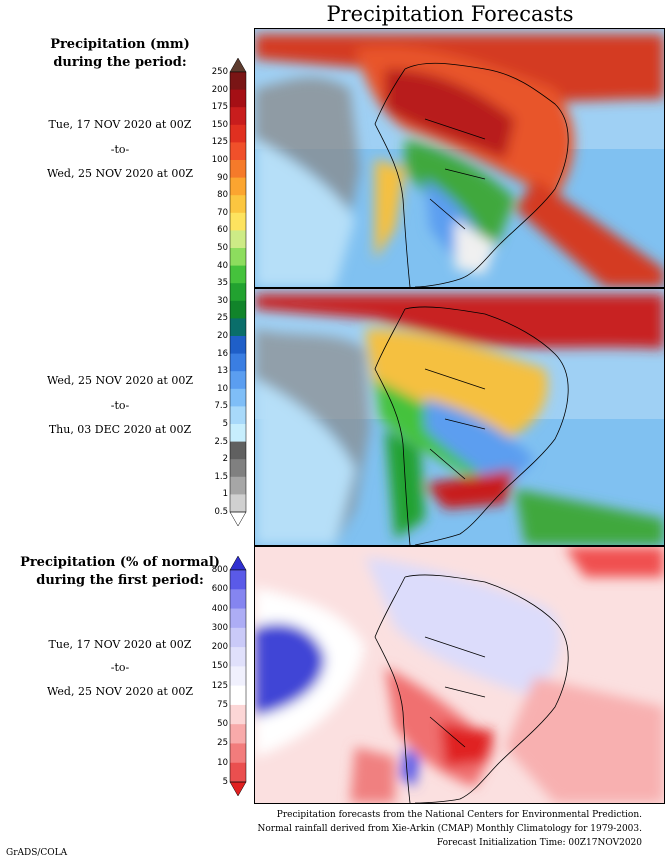  I want to click on percent-colorbar-swatch-bottom, so click(238, 789).